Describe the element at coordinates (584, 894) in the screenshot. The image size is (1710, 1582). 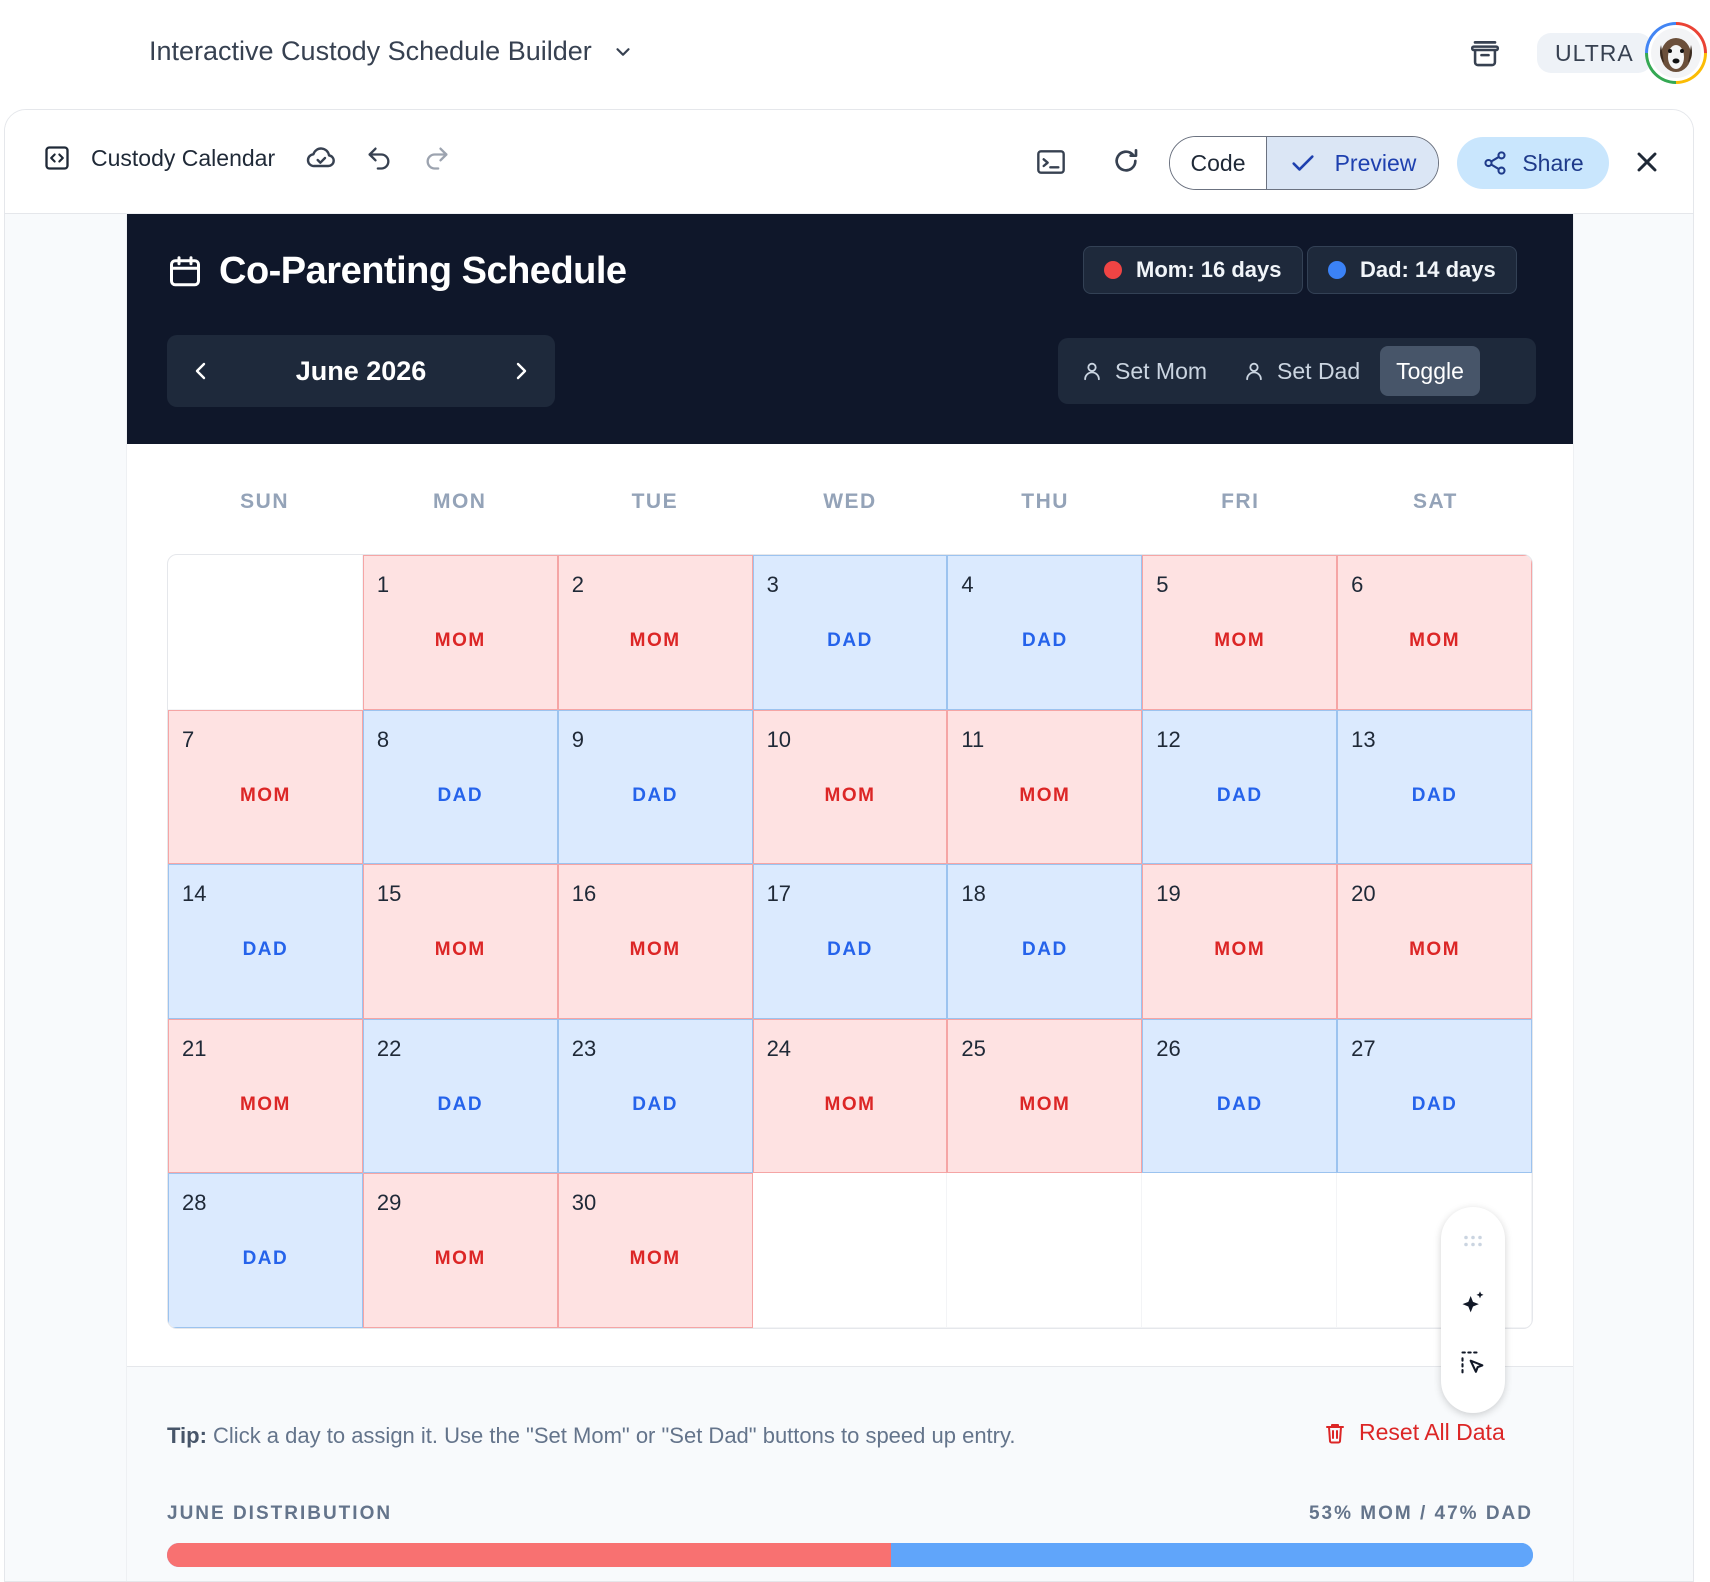
I see `day-number: 16` at that location.